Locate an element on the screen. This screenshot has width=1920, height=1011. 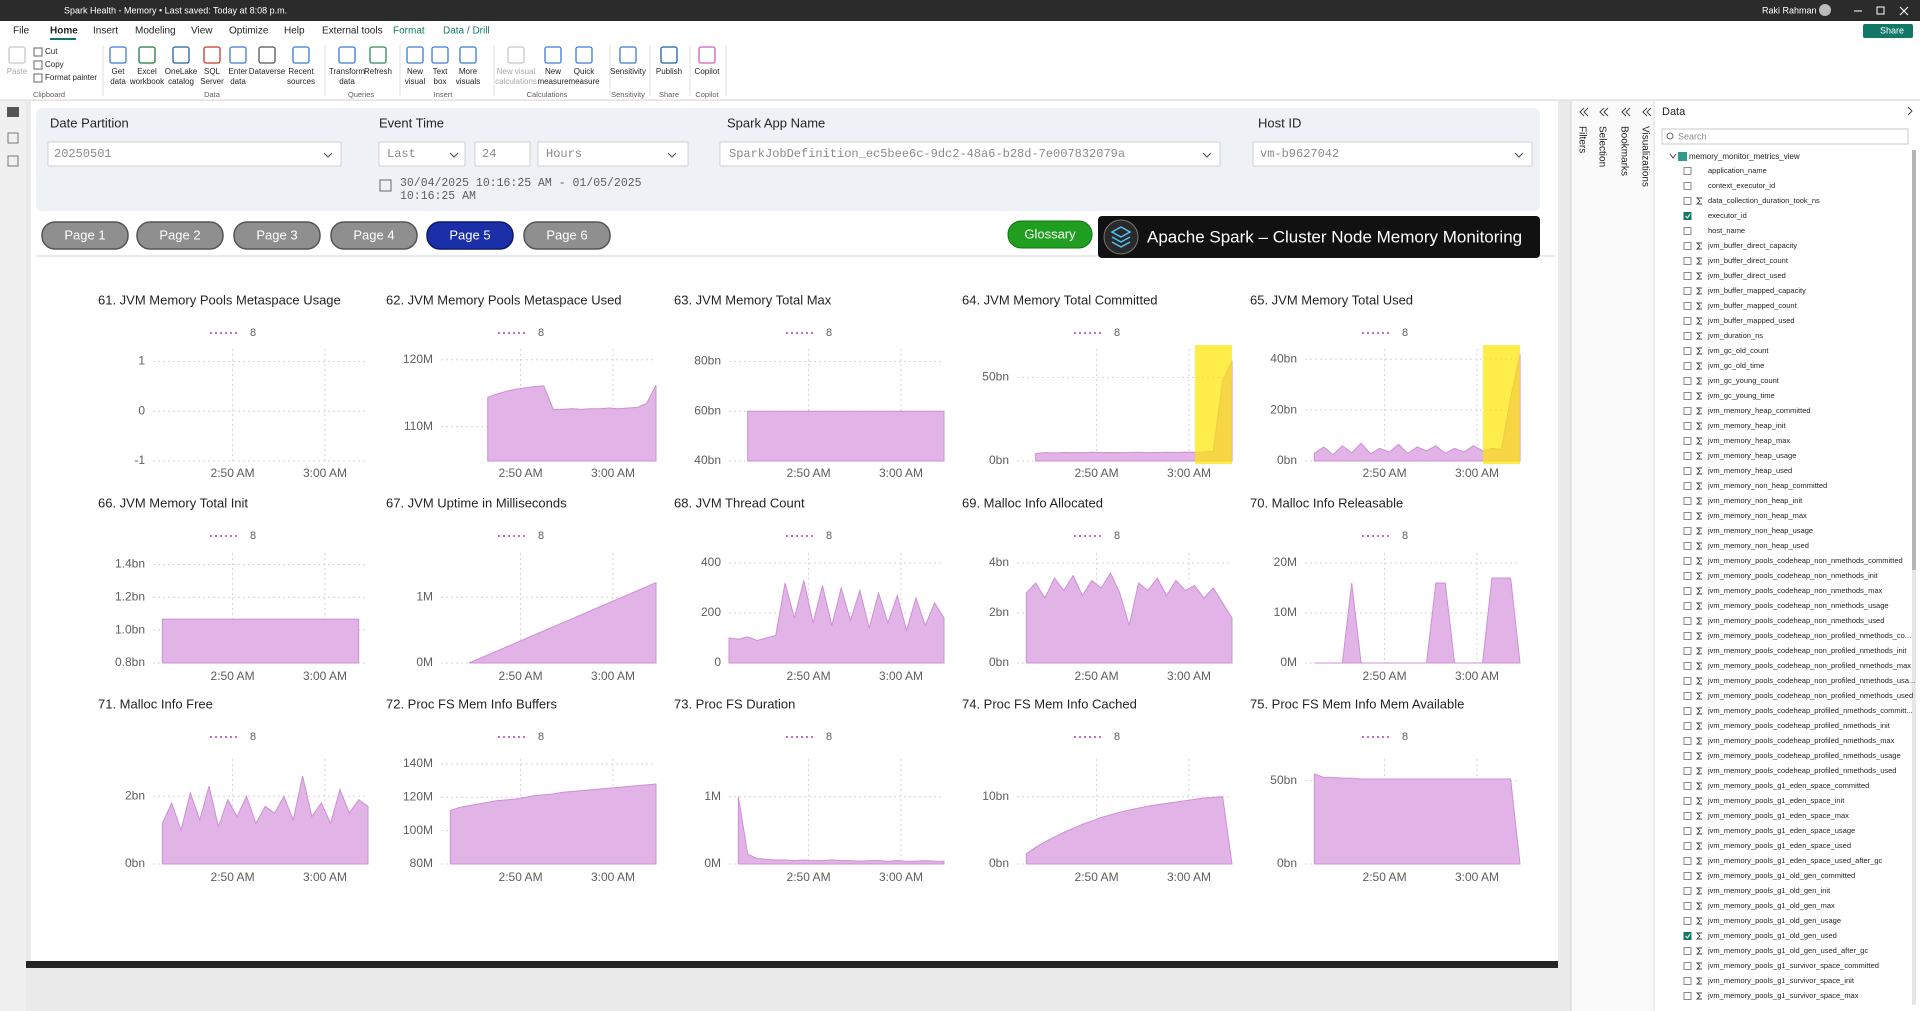
ribbon-button-label: Get is located at coordinates (119, 71).